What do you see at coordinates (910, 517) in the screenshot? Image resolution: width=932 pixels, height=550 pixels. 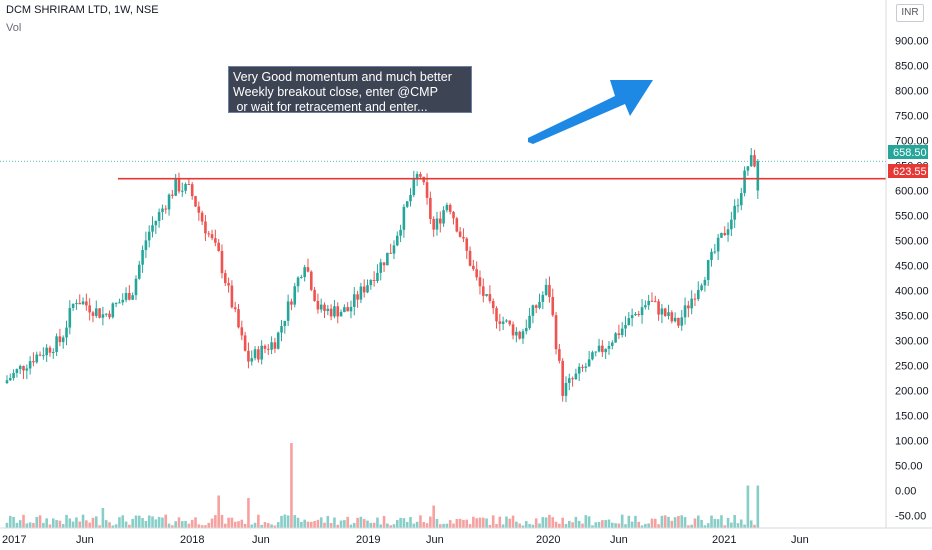 I see `price-tick-label: -50.00` at bounding box center [910, 517].